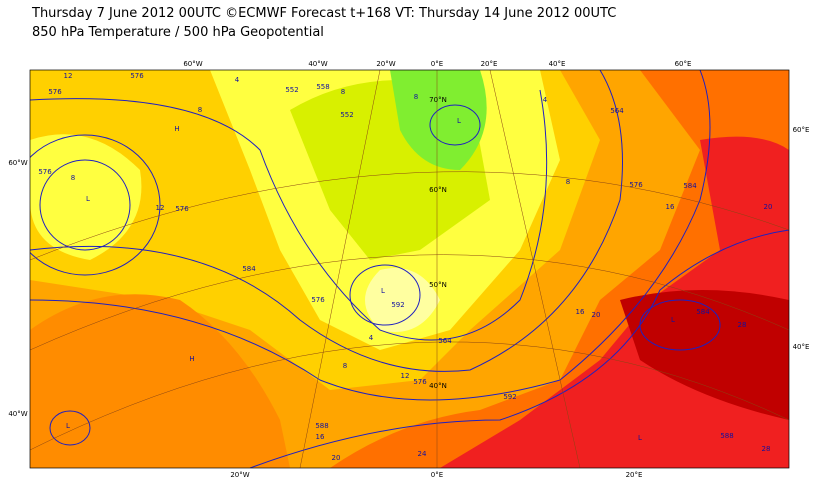 This screenshot has width=819, height=487. Describe the element at coordinates (422, 454) in the screenshot. I see `contour-labels: 24` at that location.